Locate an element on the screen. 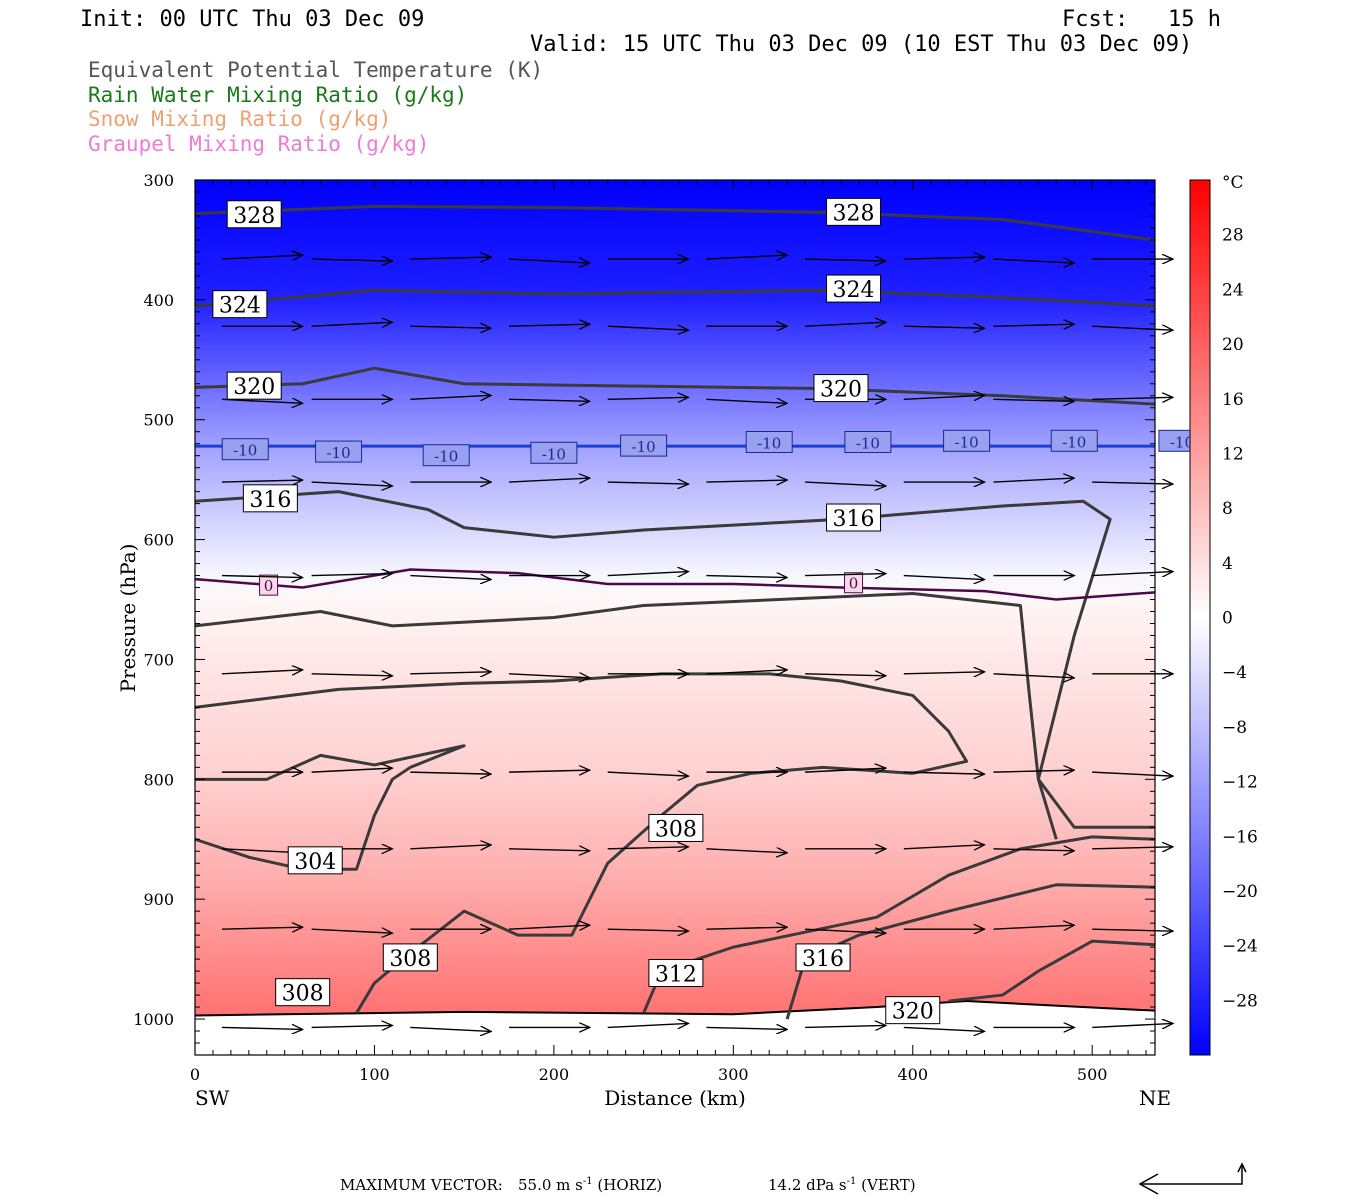 The image size is (1350, 1200). x-right-direction-label: NE is located at coordinates (1155, 1098).